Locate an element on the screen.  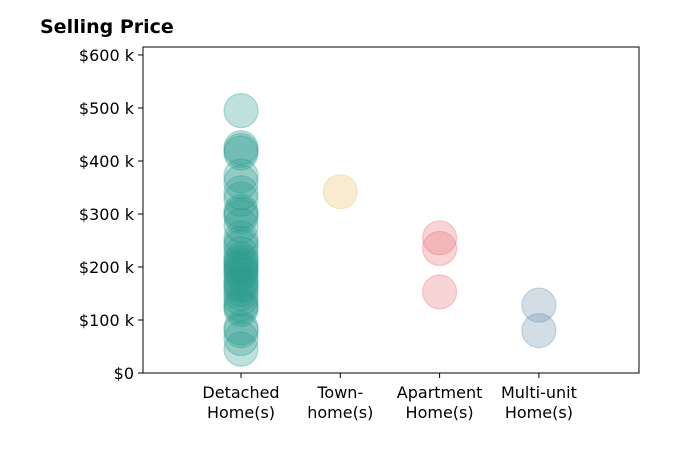
y-tick-label: $400 k is located at coordinates (107, 161).